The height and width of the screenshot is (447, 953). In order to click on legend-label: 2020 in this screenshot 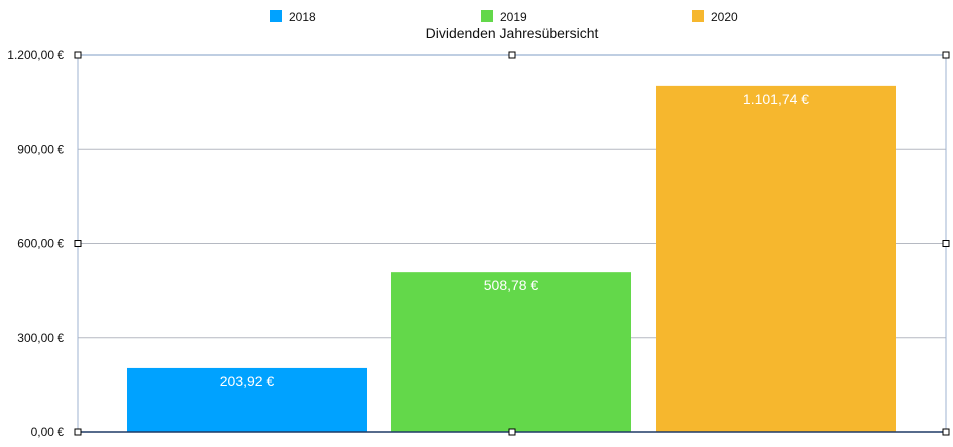, I will do `click(724, 17)`.